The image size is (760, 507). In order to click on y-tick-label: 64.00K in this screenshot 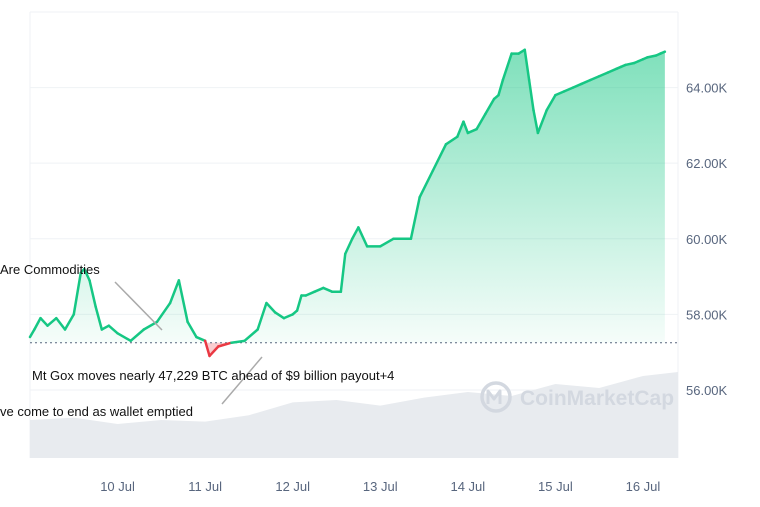, I will do `click(707, 88)`.